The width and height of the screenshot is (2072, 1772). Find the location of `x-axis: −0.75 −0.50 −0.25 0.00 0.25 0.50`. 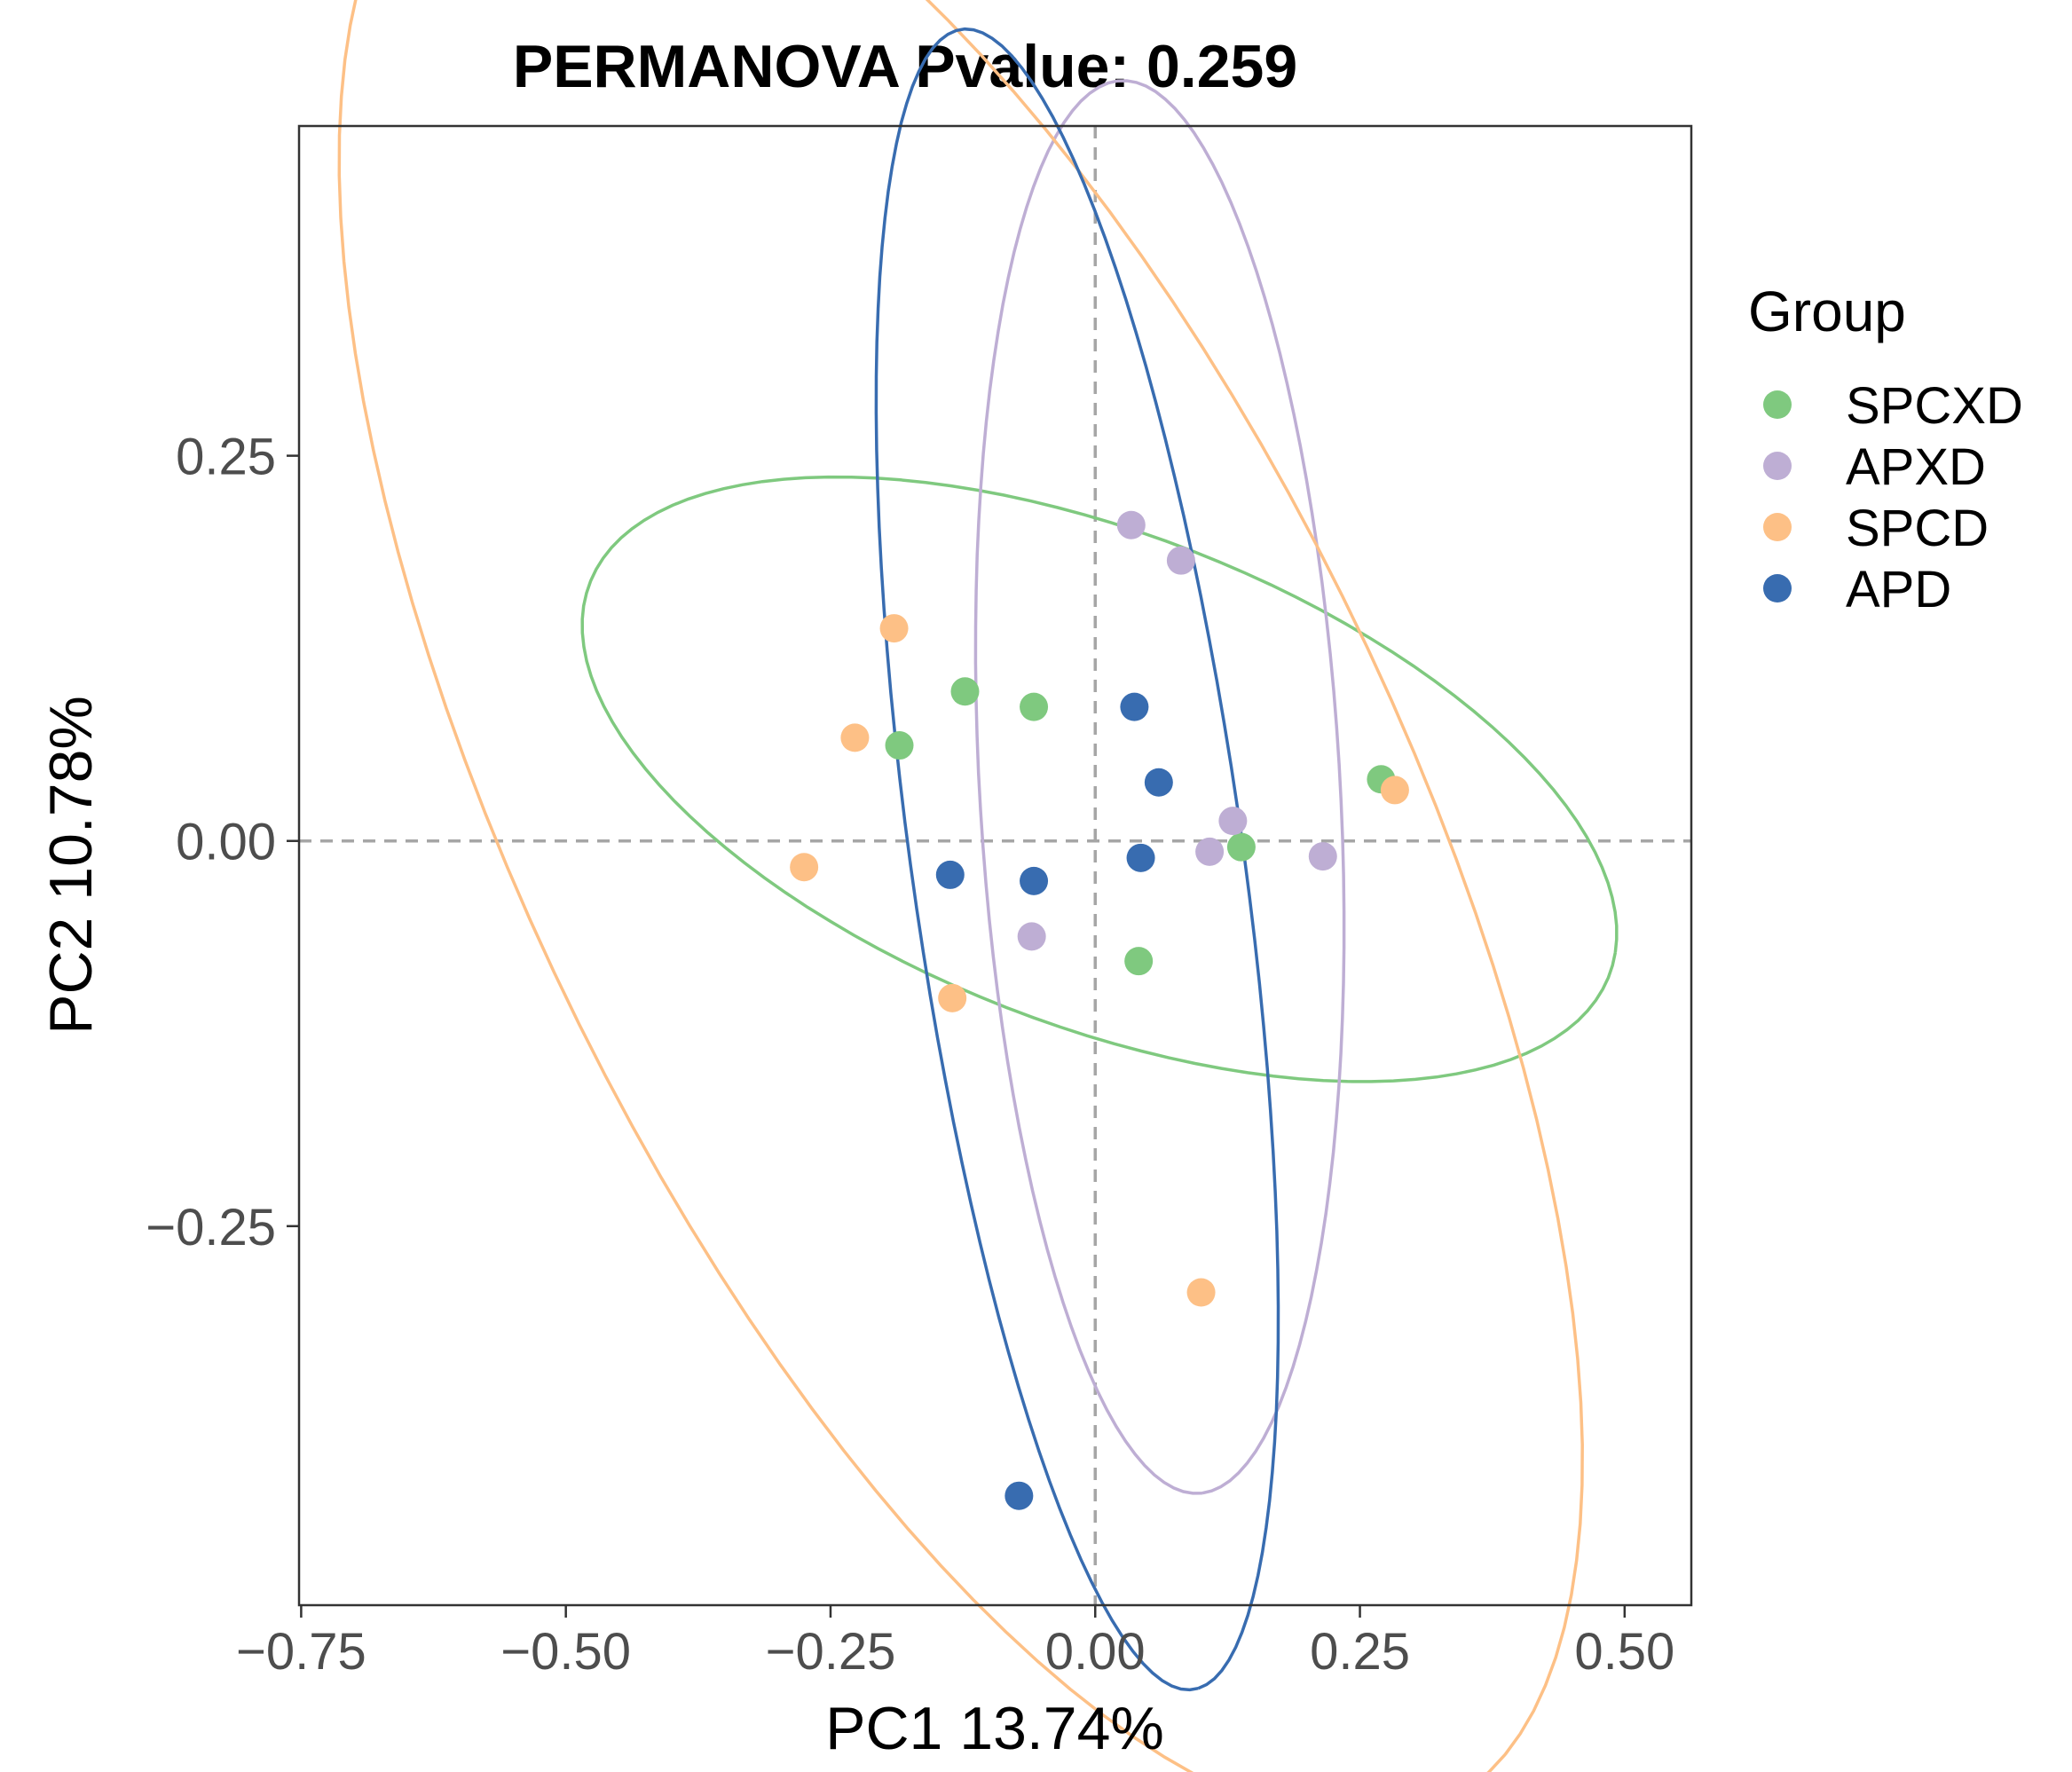

x-axis: −0.75 −0.50 −0.25 0.00 0.25 0.50 is located at coordinates (955, 1643).